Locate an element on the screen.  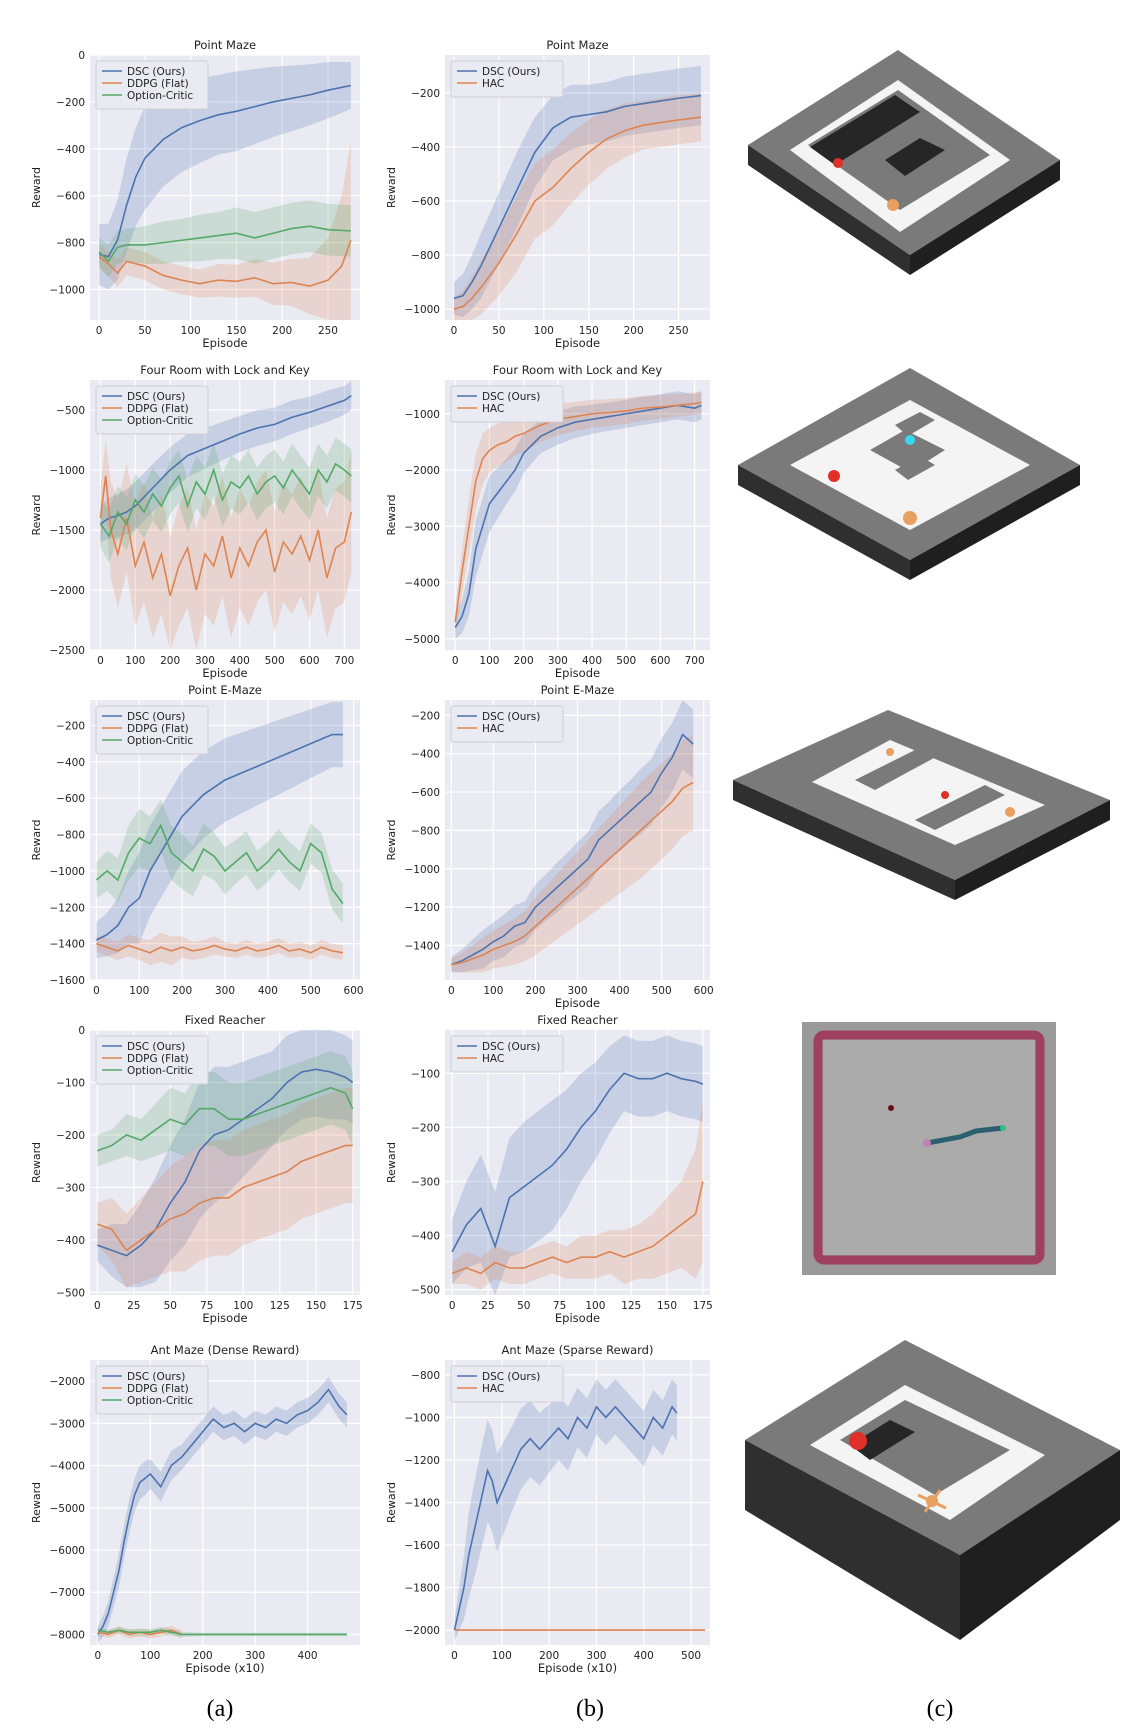
scene-point-maze is located at coordinates (904, 162).